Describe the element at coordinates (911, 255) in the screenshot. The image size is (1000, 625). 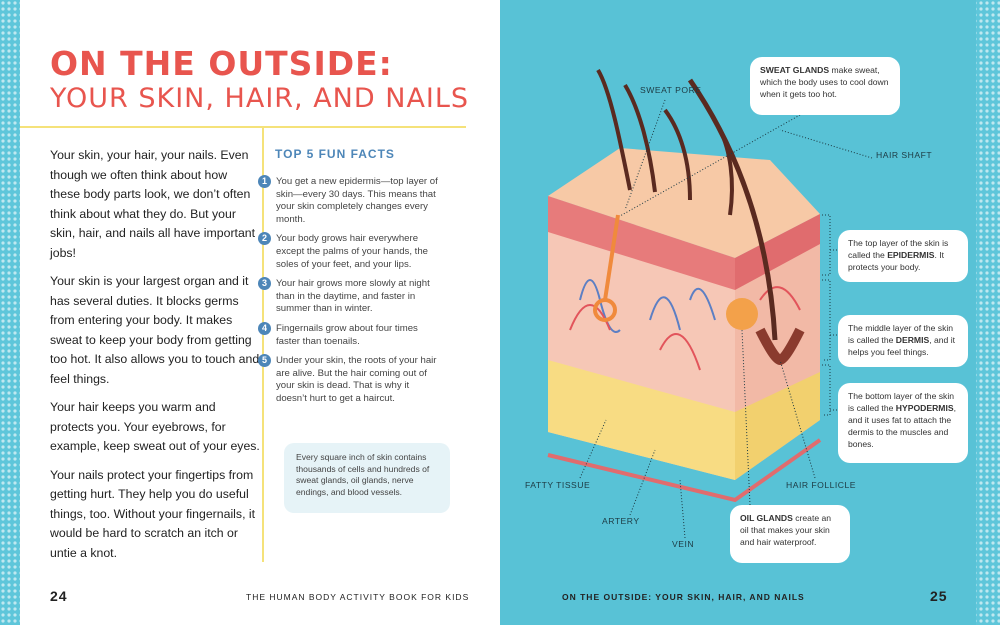
I see `callout-bold: EPIDERMIS` at that location.